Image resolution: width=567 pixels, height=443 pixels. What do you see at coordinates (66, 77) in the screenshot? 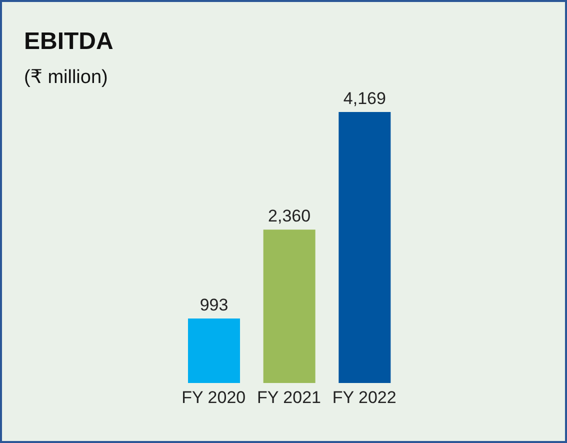
I see `chart-subtitle: (₹ million)` at bounding box center [66, 77].